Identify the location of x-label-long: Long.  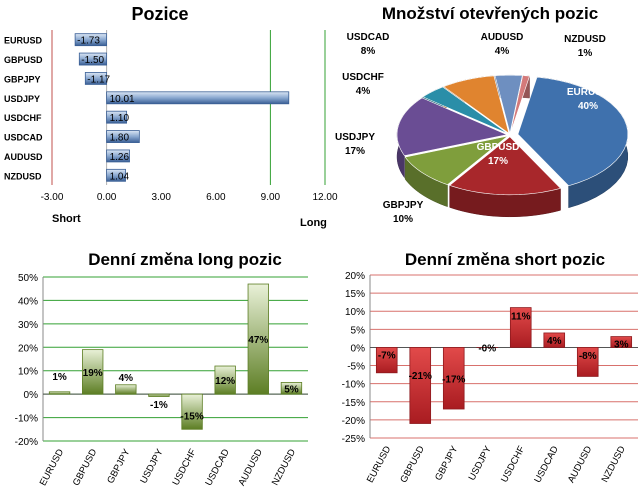
(313, 223).